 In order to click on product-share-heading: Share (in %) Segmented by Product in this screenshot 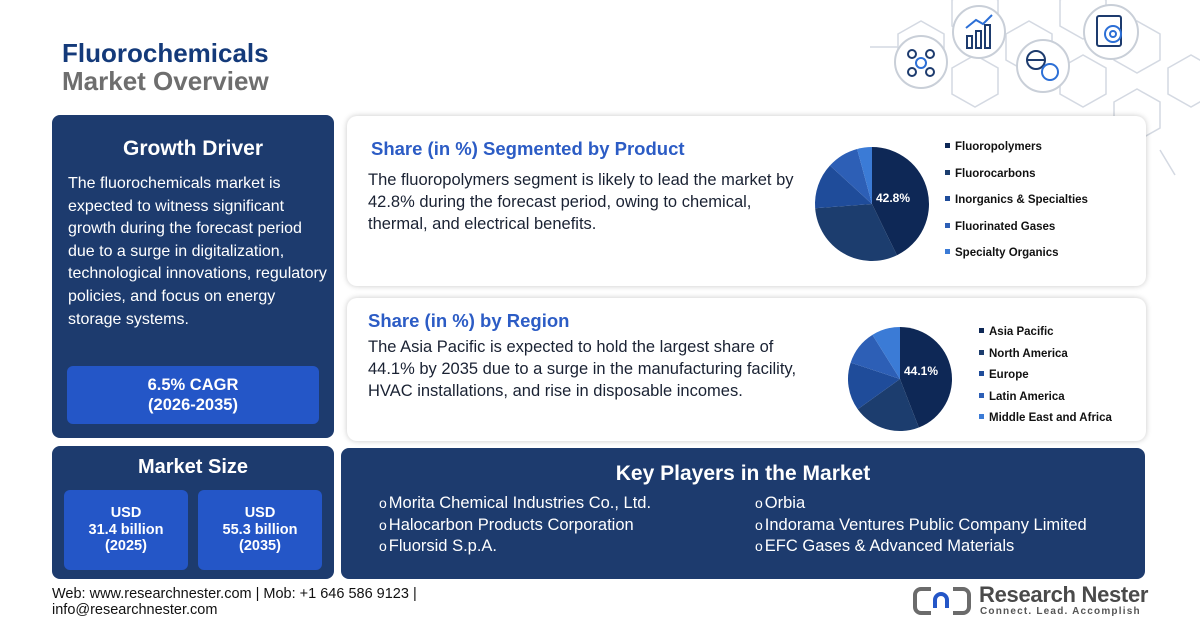, I will do `click(528, 148)`.